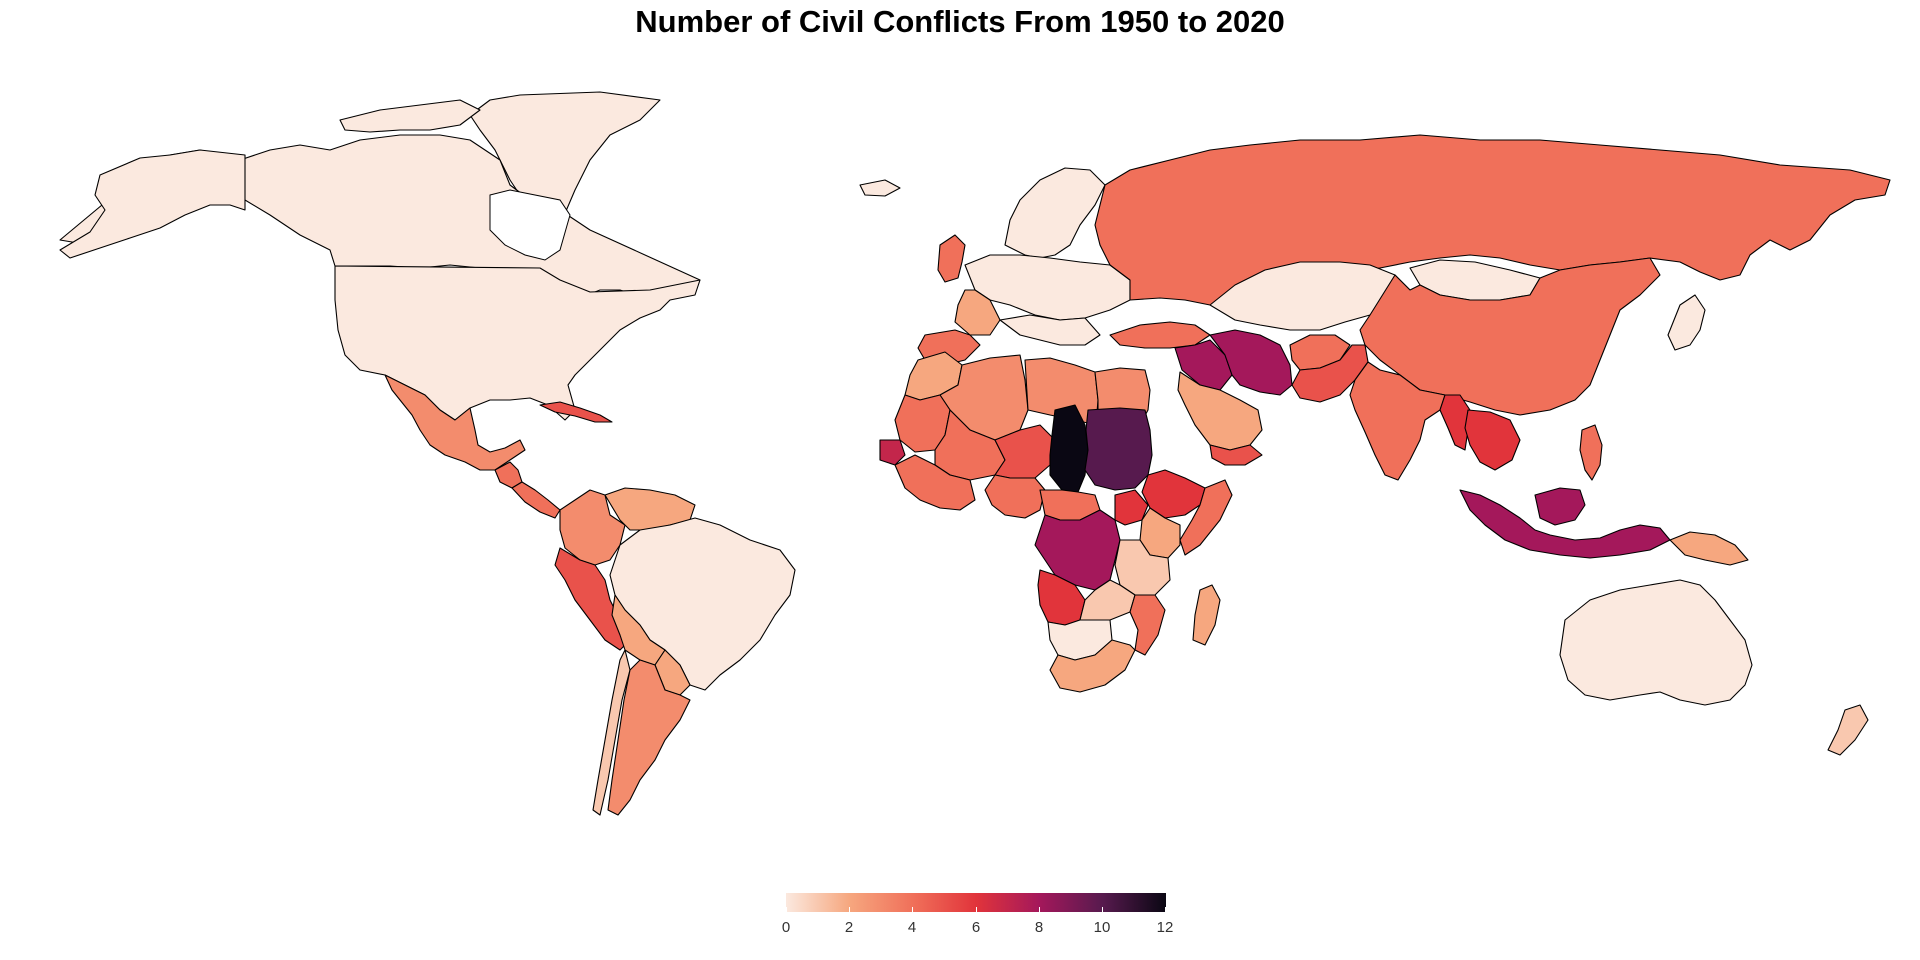 The width and height of the screenshot is (1920, 960). I want to click on color-legend: 0 2 4 6 8 10 12, so click(977, 923).